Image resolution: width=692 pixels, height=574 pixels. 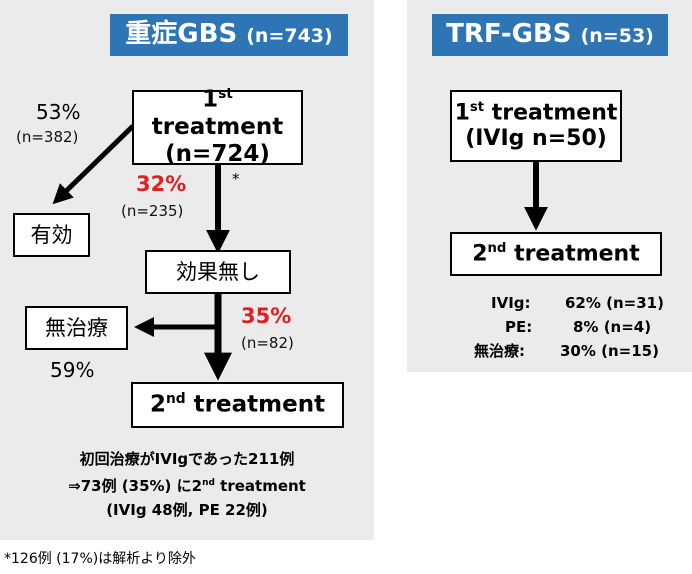 I want to click on first-treatment-count: (n=724), so click(x=217, y=154).